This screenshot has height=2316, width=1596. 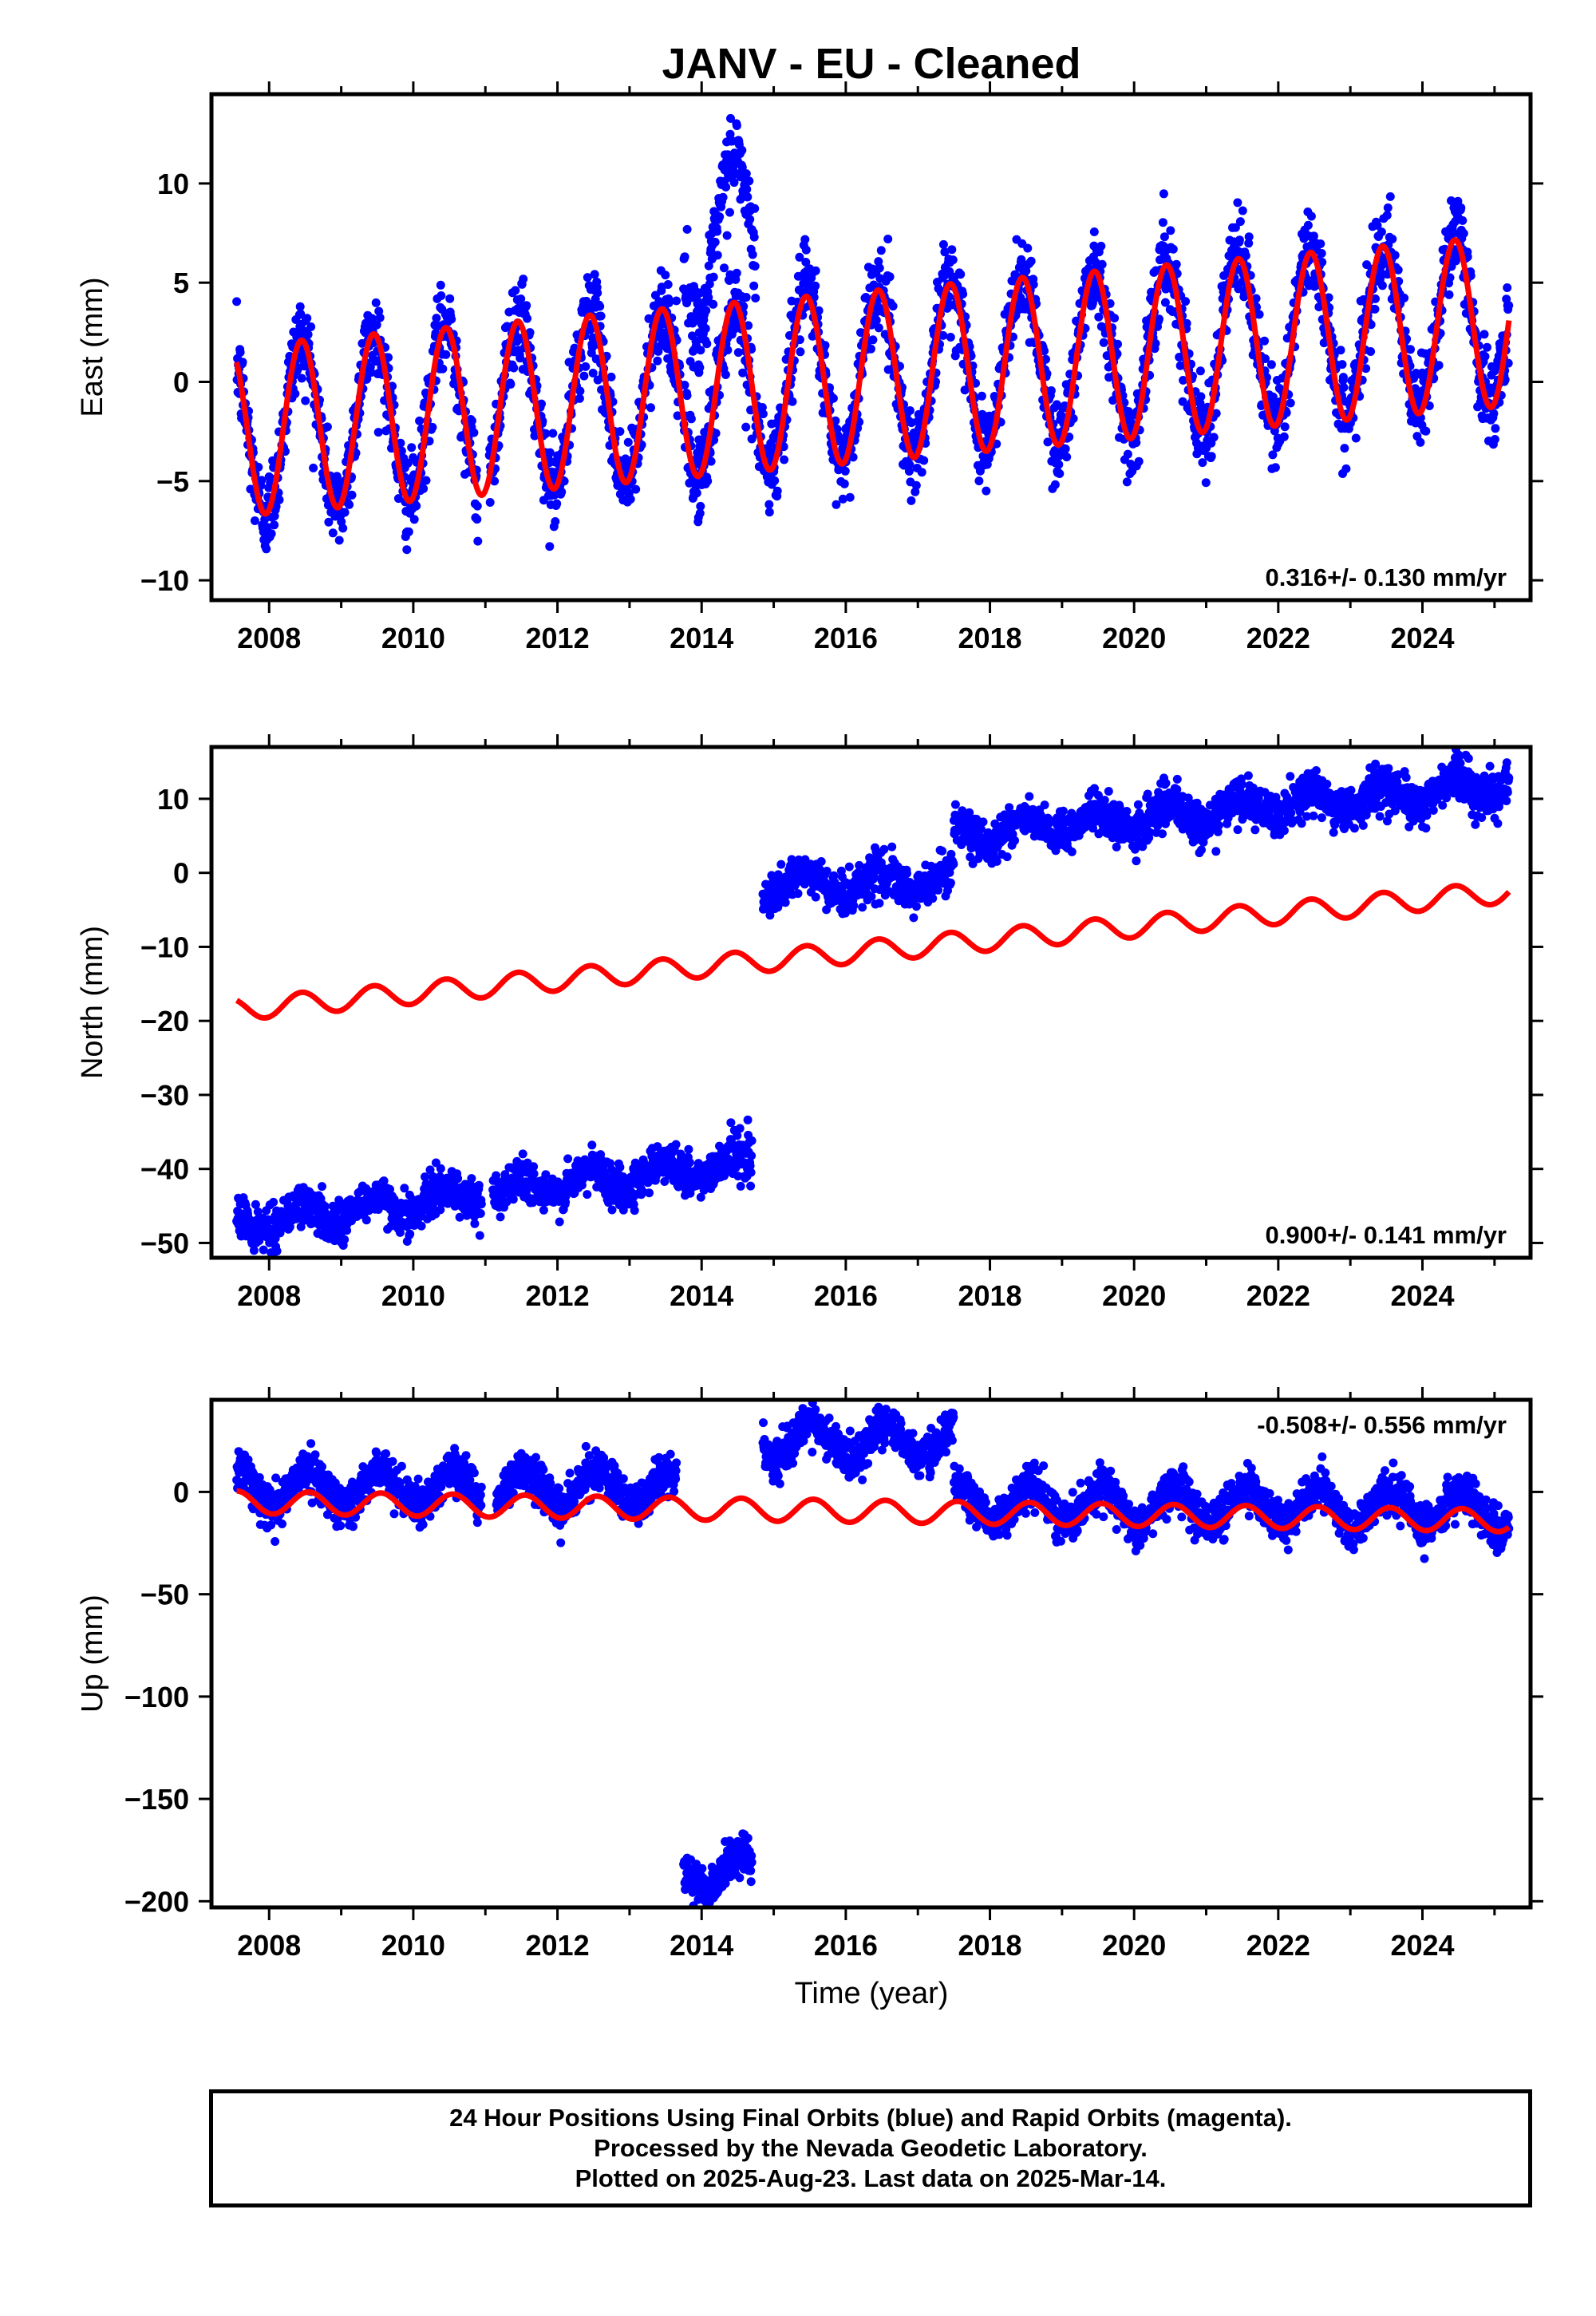 What do you see at coordinates (173, 184) in the screenshot?
I see `east-y-tick-label: 10` at bounding box center [173, 184].